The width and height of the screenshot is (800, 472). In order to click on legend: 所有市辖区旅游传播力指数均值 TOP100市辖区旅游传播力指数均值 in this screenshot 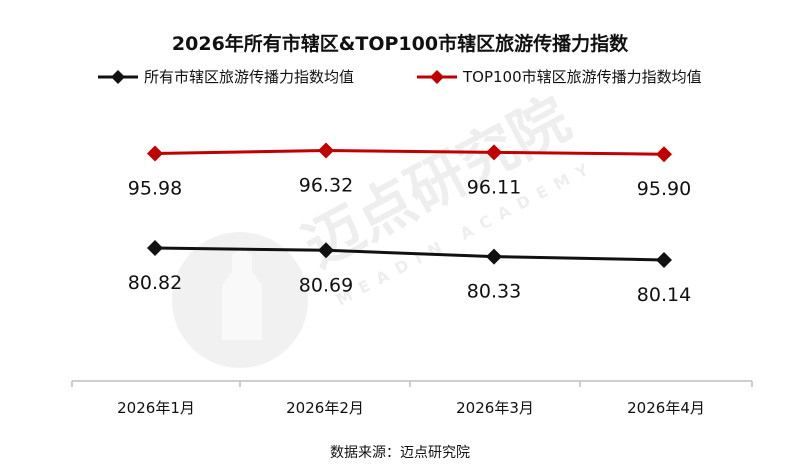, I will do `click(400, 77)`.